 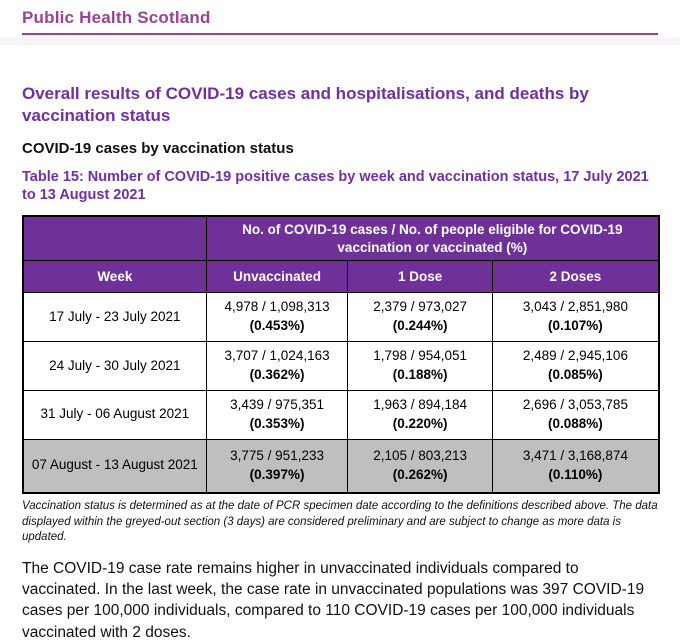 What do you see at coordinates (277, 326) in the screenshot?
I see `case-percentage: (0.453%)` at bounding box center [277, 326].